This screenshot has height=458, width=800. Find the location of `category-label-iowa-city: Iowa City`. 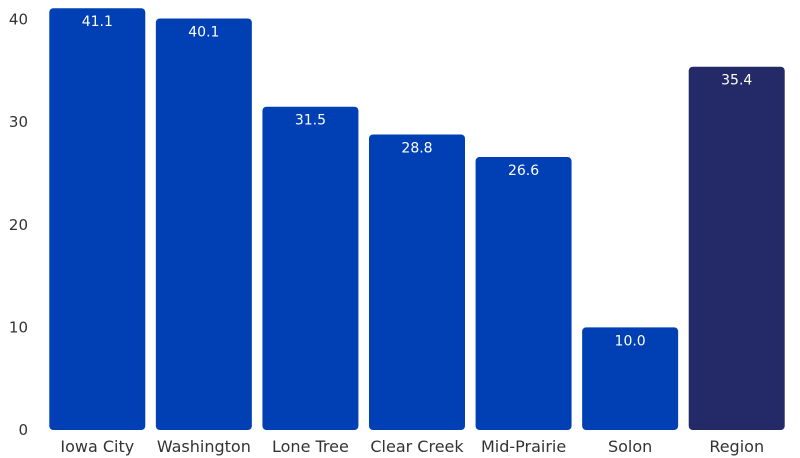

category-label-iowa-city: Iowa City is located at coordinates (97, 446).